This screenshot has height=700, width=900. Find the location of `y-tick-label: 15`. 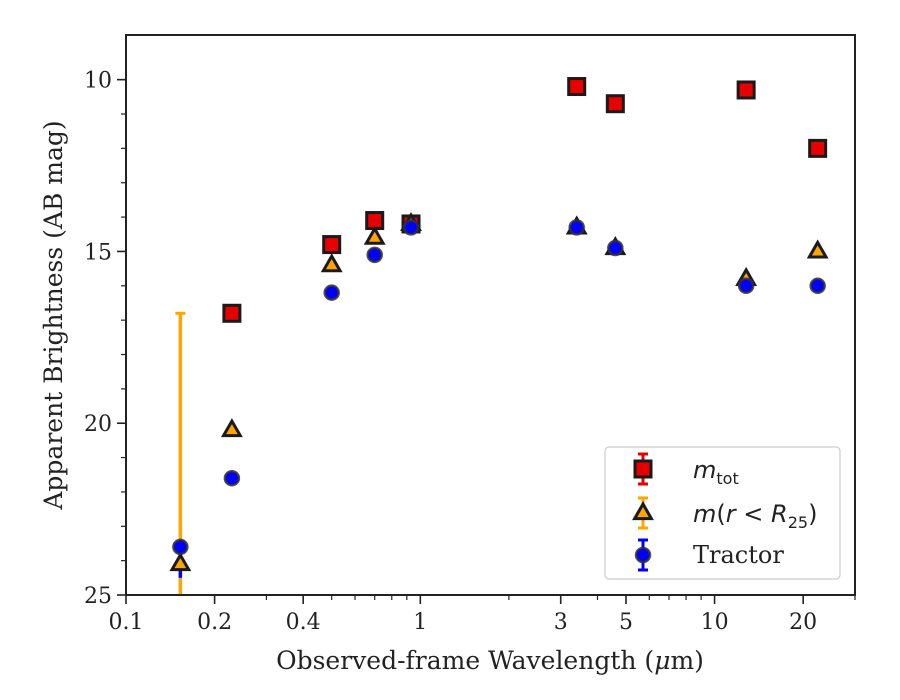

y-tick-label: 15 is located at coordinates (98, 252).